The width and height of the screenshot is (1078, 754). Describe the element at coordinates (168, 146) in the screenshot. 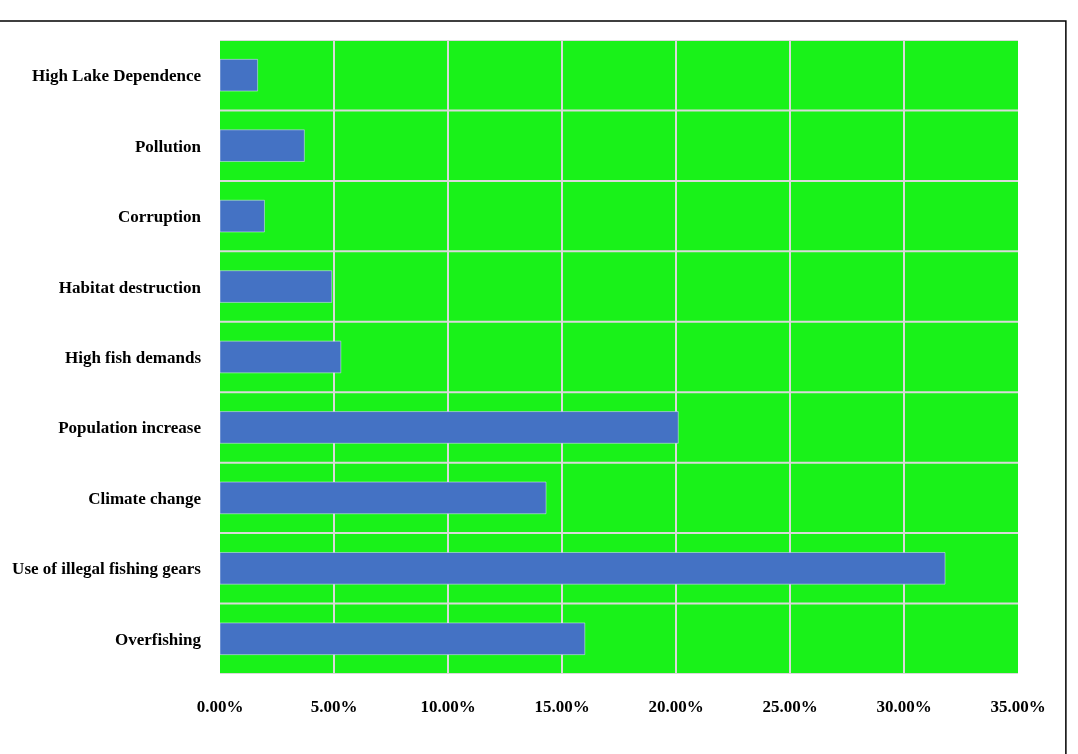

I see `y-tick-label: Pollution` at that location.